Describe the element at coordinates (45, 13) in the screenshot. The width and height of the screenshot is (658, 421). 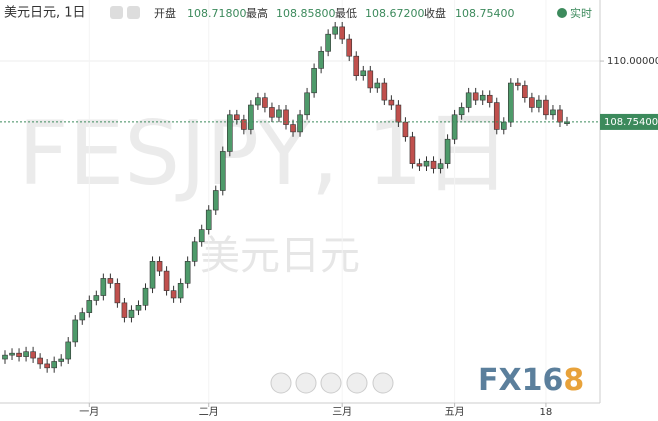
I see `symbol: 美元日元, 1日` at that location.